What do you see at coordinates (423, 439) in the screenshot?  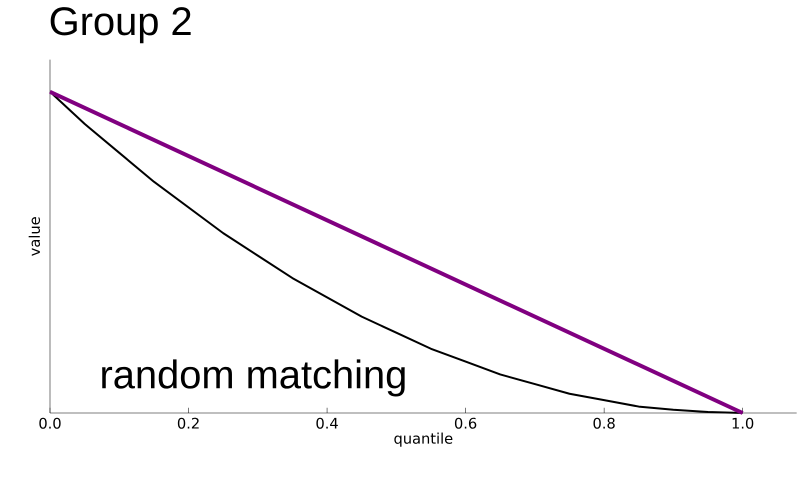 I see `x-axis-title: quantile` at bounding box center [423, 439].